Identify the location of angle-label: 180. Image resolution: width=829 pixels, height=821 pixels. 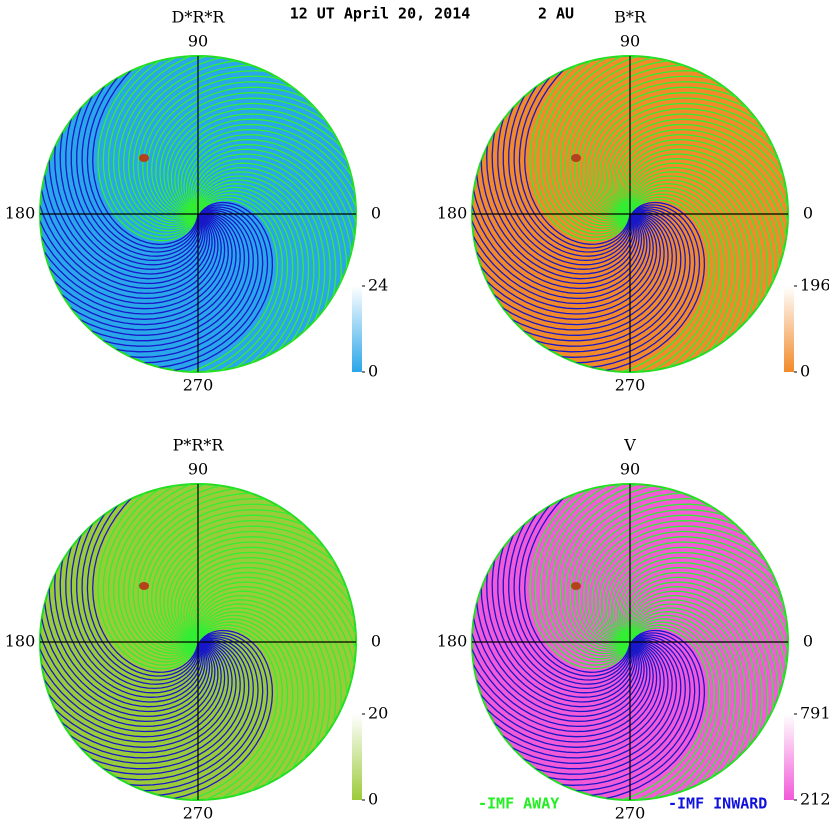
(452, 641).